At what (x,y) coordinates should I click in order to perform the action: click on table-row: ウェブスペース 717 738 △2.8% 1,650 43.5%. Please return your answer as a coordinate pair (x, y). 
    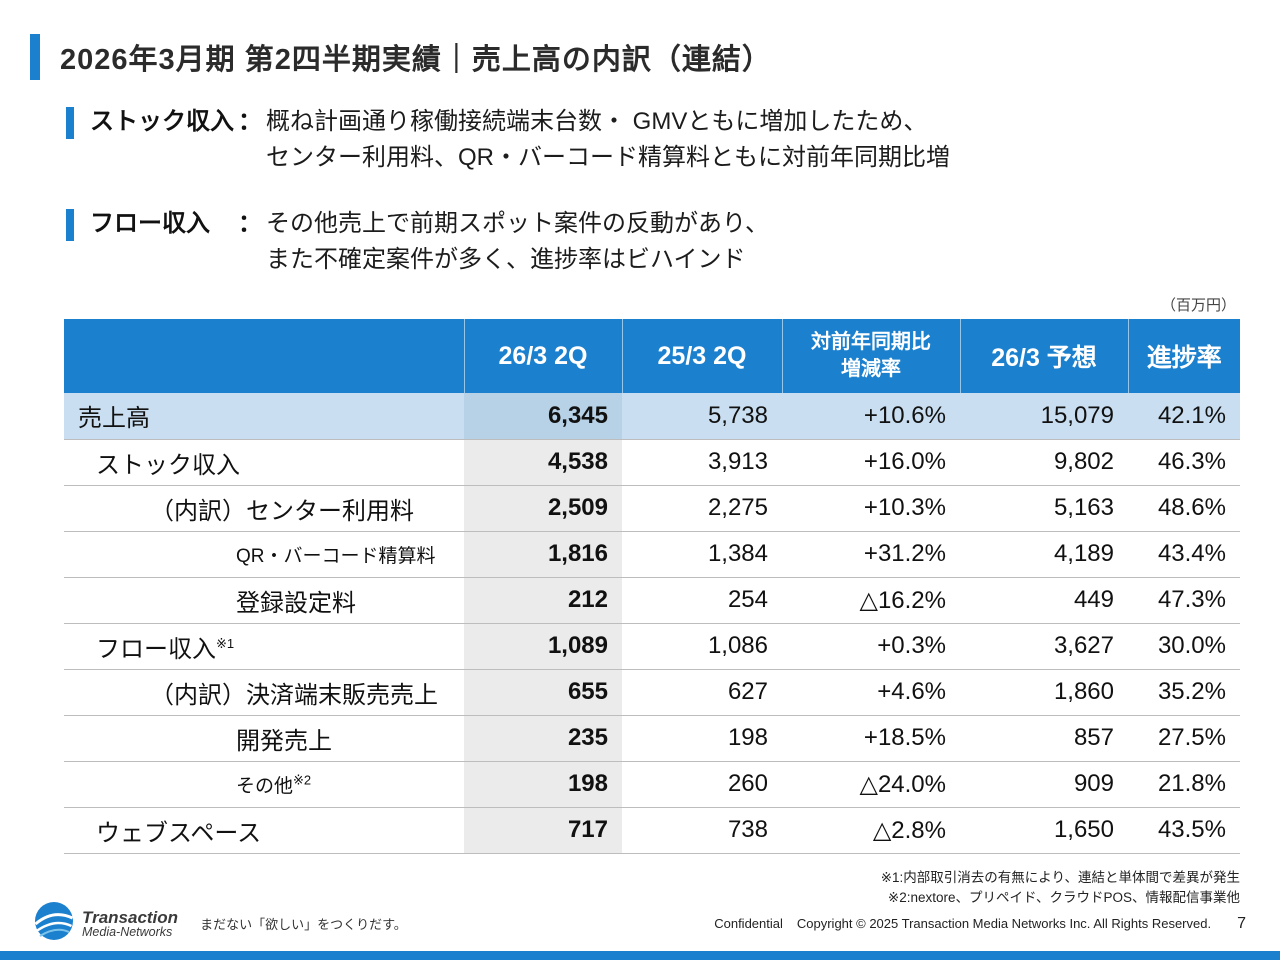
    Looking at the image, I should click on (652, 830).